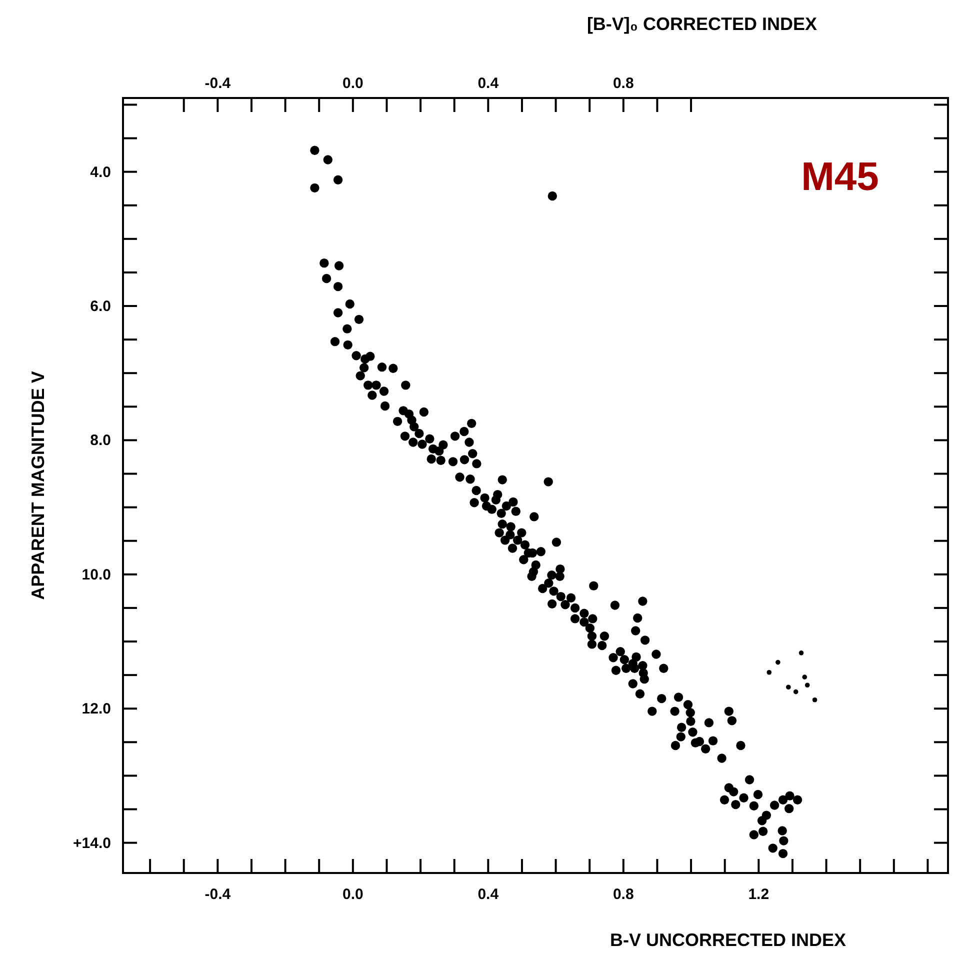 The width and height of the screenshot is (955, 954). What do you see at coordinates (353, 83) in the screenshot?
I see `x2-tick-label: 0.0` at bounding box center [353, 83].